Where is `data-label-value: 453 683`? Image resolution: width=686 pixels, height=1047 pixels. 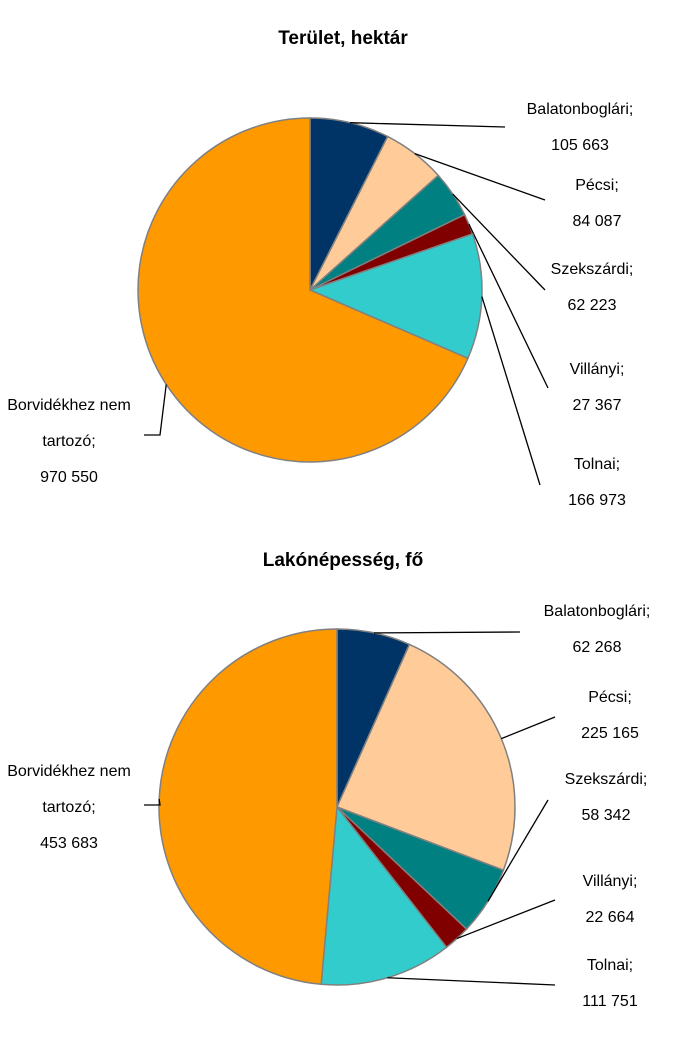
data-label-value: 453 683 is located at coordinates (69, 843).